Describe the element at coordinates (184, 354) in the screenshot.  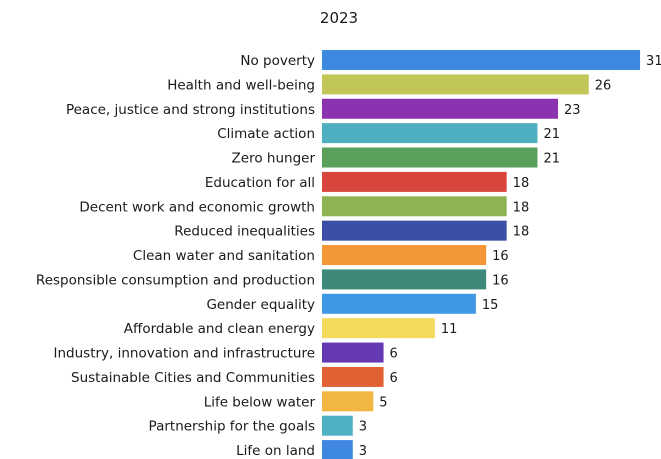
I see `category-label: Industry, innovation and infrastructure` at that location.